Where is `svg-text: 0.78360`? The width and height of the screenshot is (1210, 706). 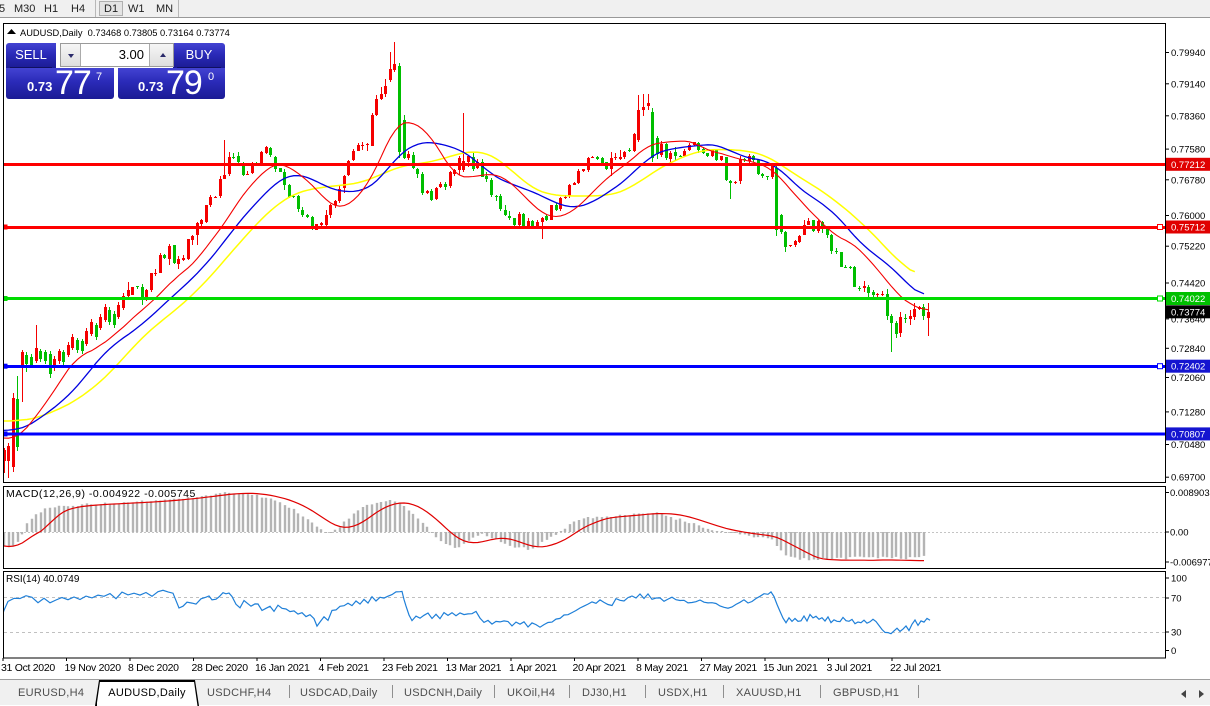 svg-text: 0.78360 is located at coordinates (1188, 116).